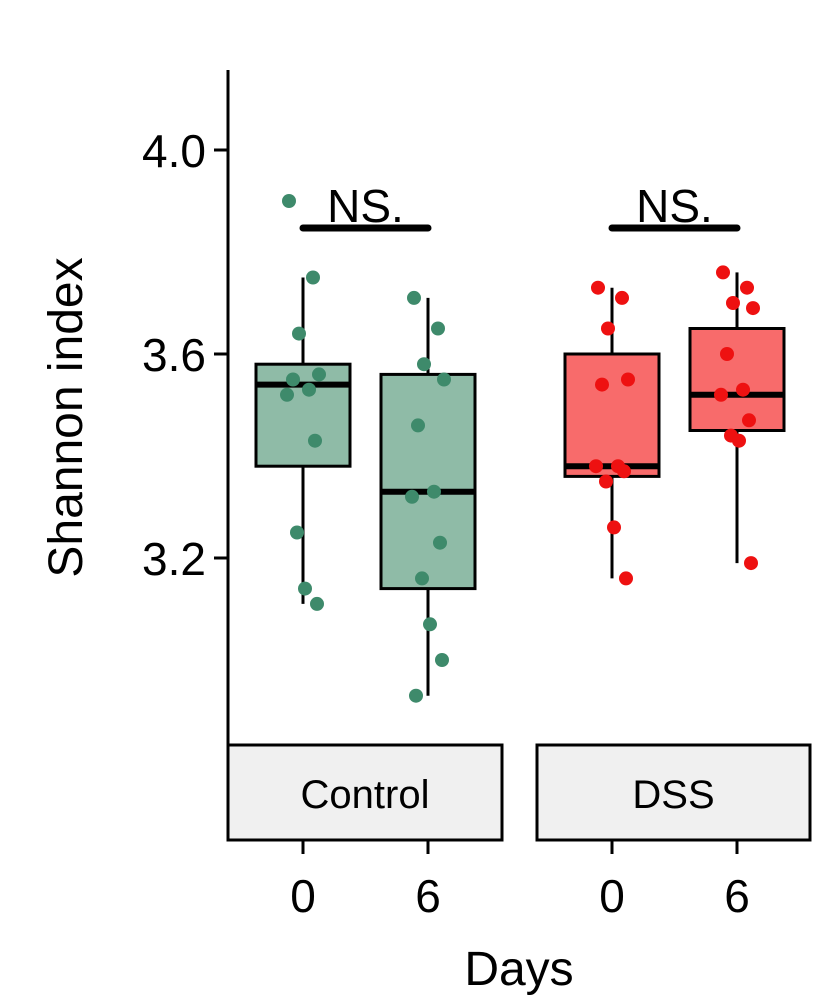 This screenshot has height=1002, width=836. I want to click on x-axis-title: Days, so click(518, 969).